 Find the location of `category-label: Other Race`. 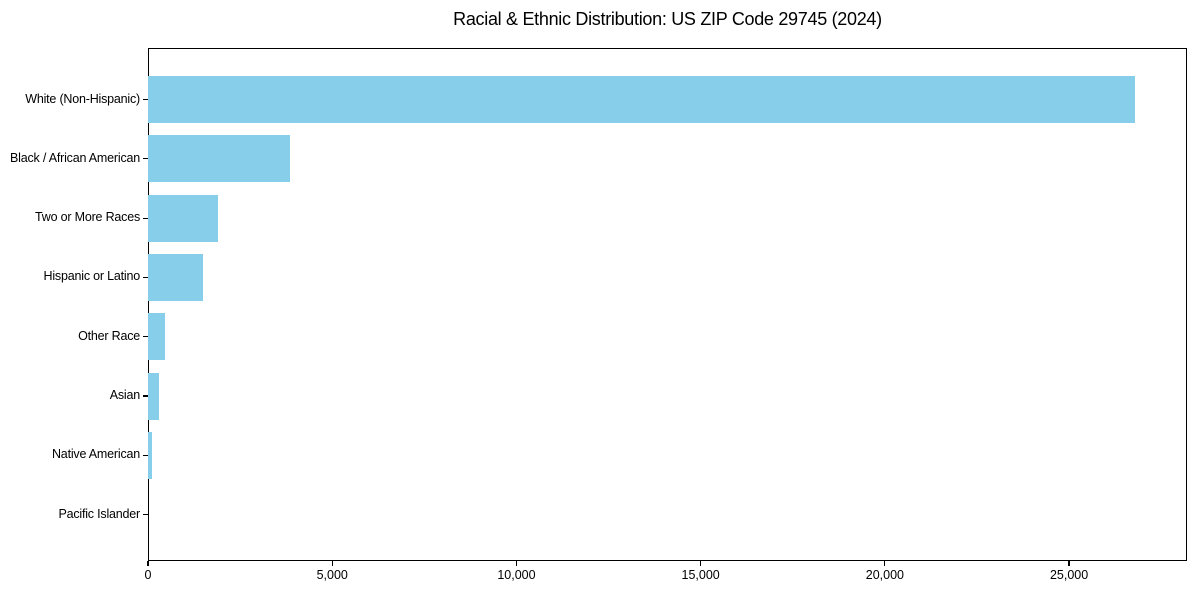

category-label: Other Race is located at coordinates (109, 335).